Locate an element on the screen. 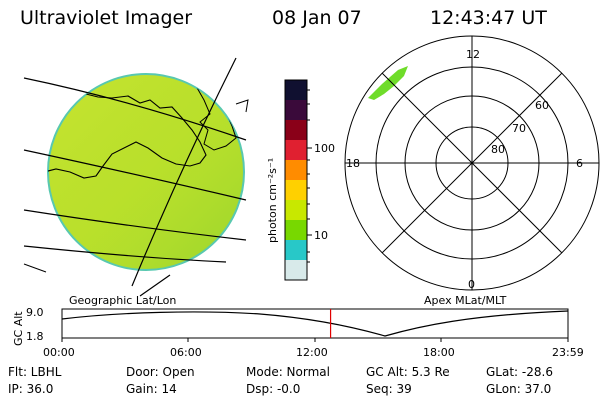  status-seq: Seq: 39 is located at coordinates (389, 389).